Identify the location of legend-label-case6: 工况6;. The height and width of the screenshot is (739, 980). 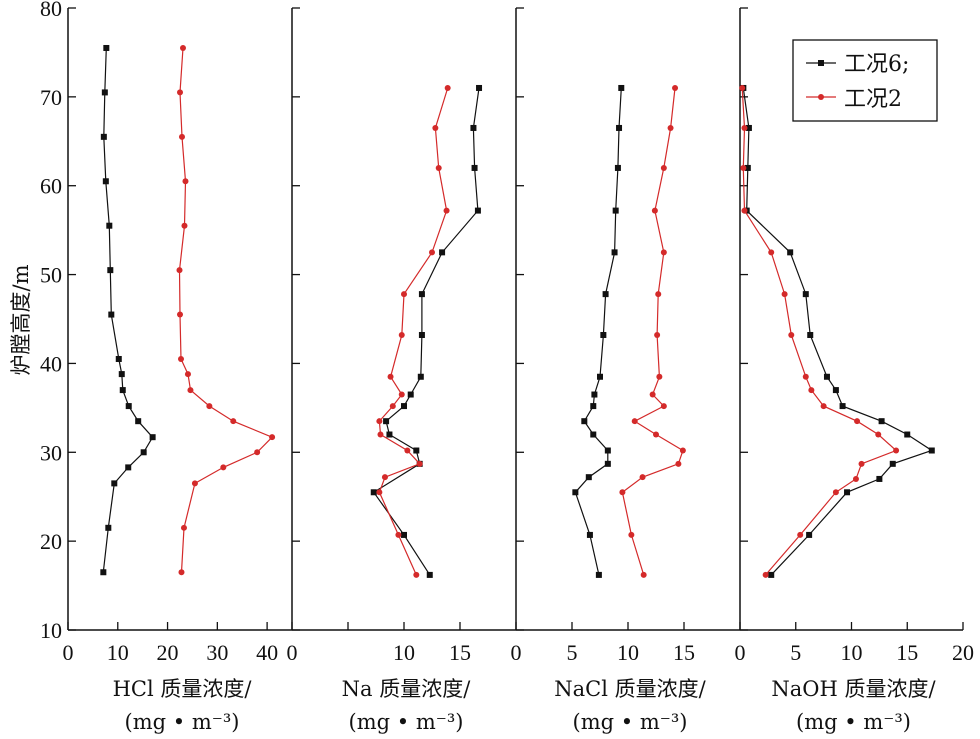
(876, 64).